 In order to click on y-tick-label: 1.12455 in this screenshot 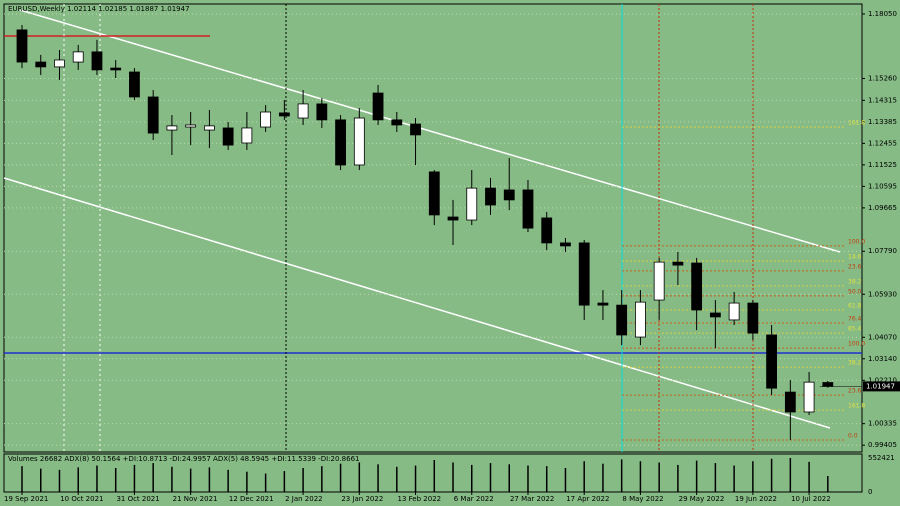, I will do `click(882, 143)`.